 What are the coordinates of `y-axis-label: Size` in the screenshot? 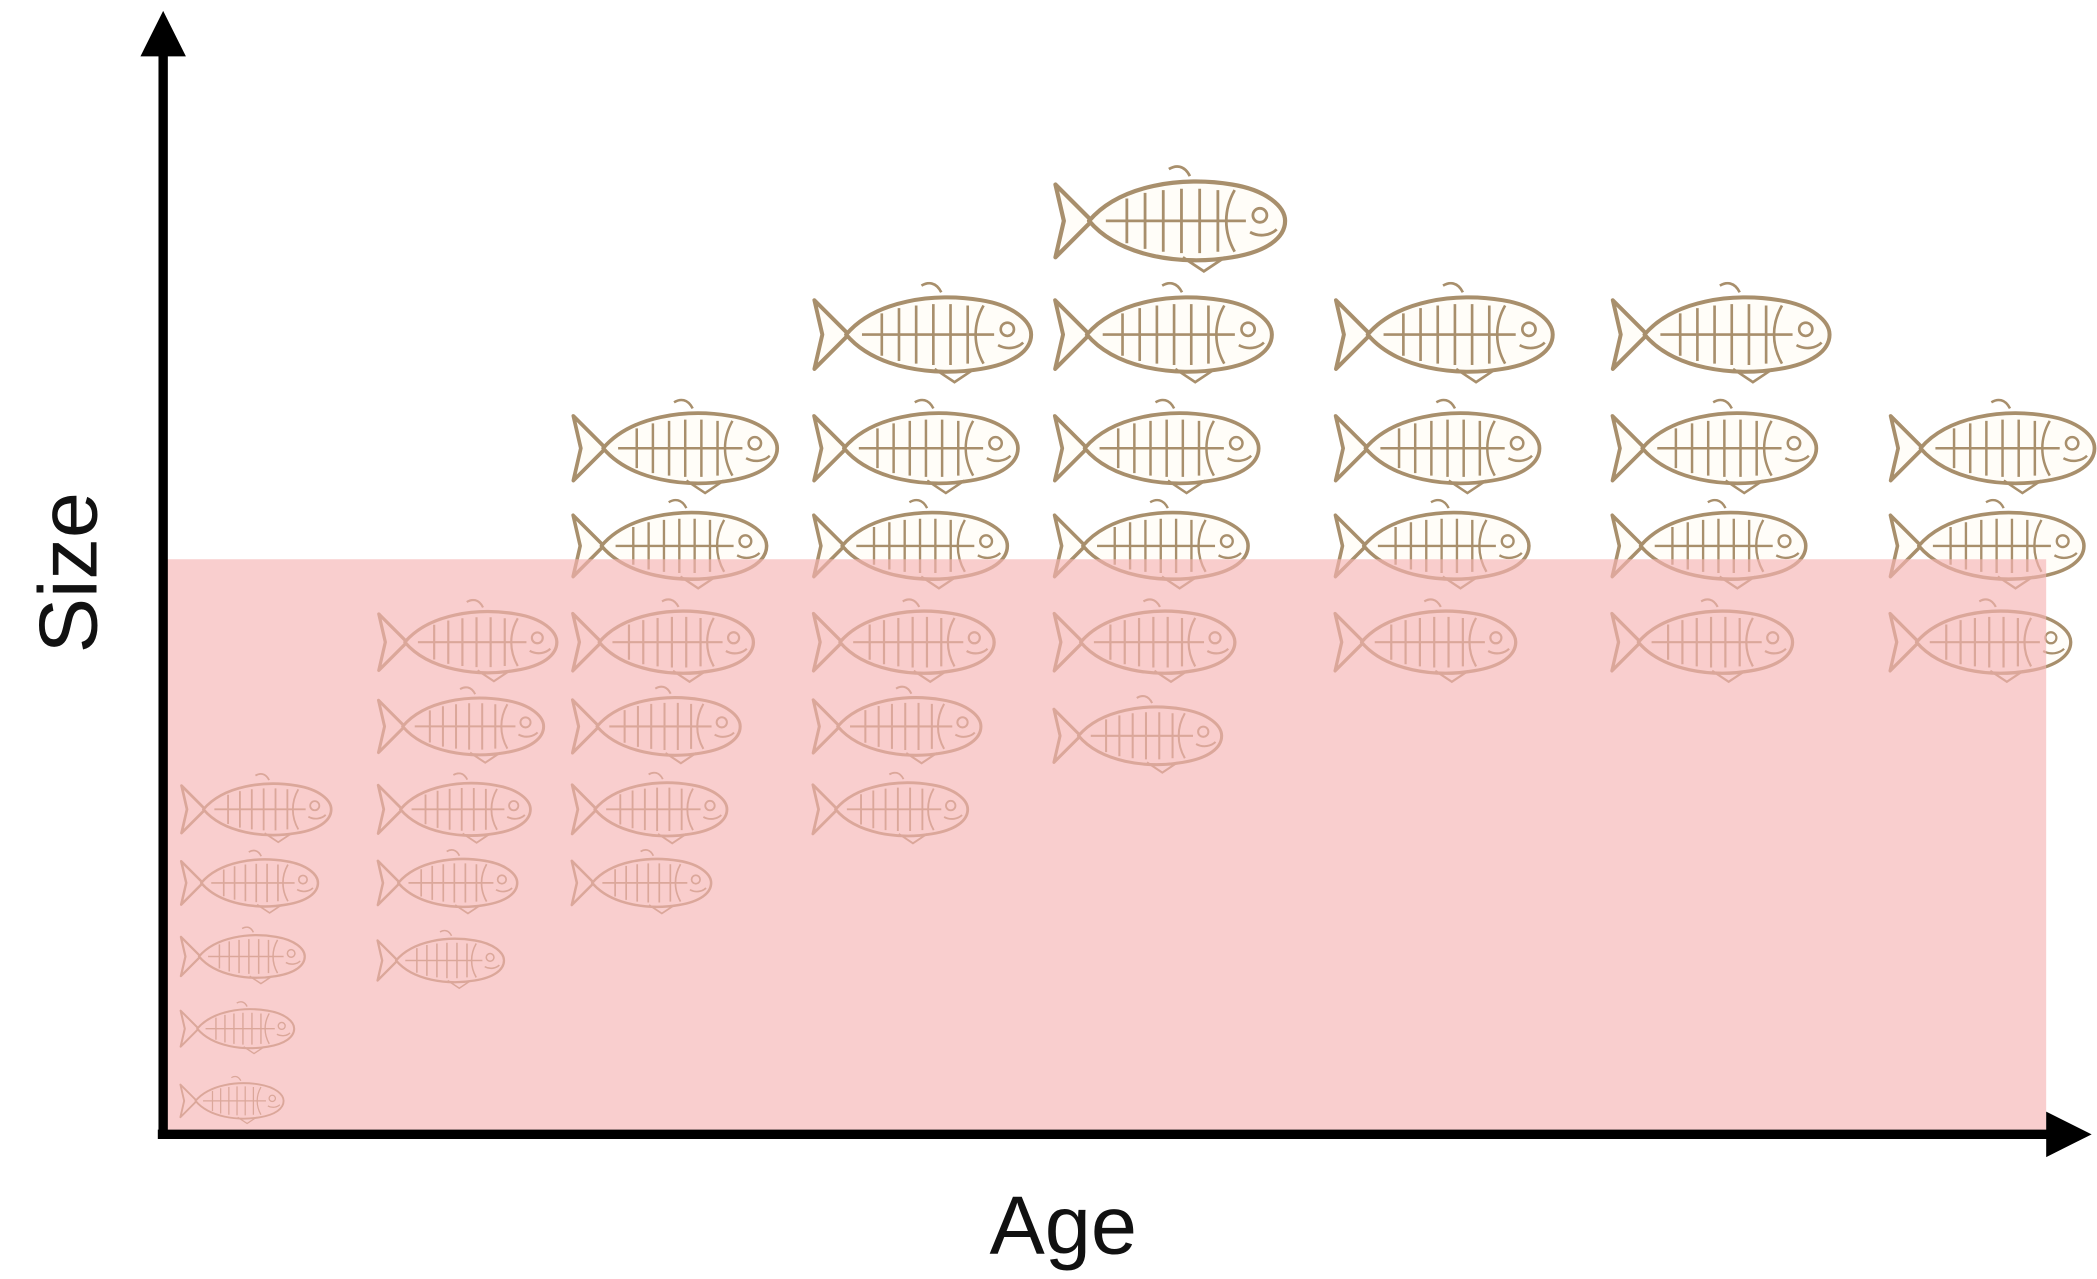 It's located at (67, 572).